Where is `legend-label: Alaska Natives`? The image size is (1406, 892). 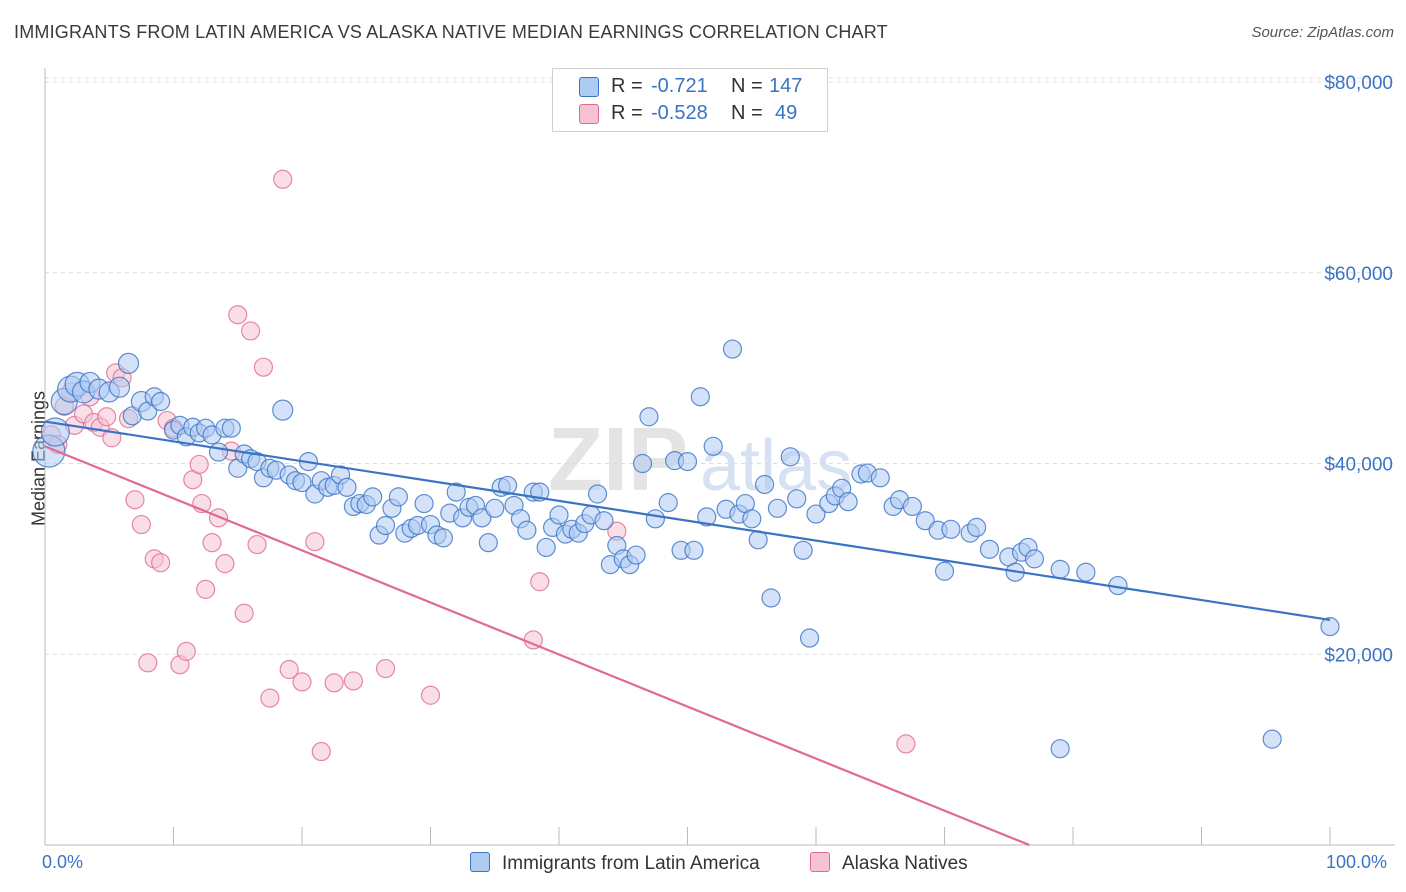
legend-label: Alaska Natives is located at coordinates (905, 863).